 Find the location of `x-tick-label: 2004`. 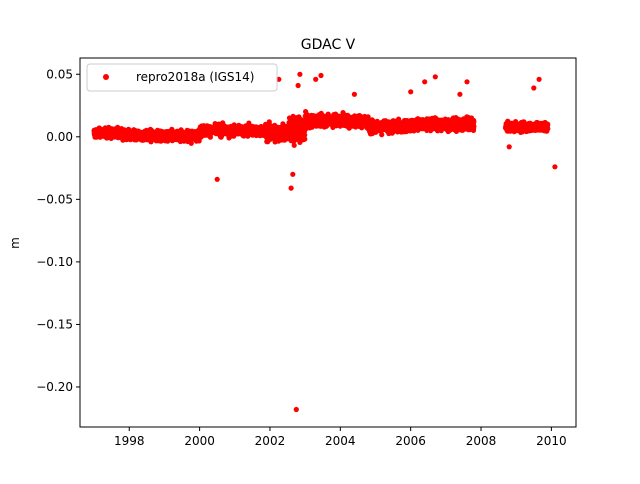

x-tick-label: 2004 is located at coordinates (340, 441).